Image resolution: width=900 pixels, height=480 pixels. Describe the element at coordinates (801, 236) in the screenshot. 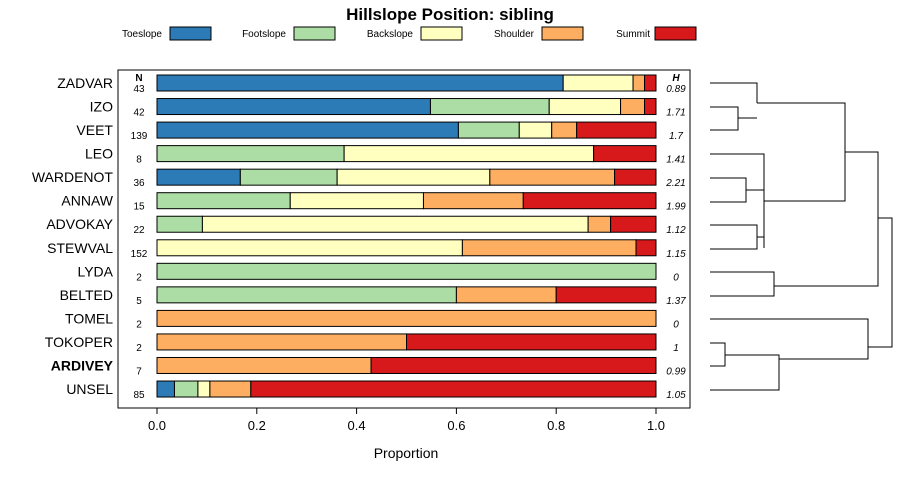

I see `dendrogram` at that location.